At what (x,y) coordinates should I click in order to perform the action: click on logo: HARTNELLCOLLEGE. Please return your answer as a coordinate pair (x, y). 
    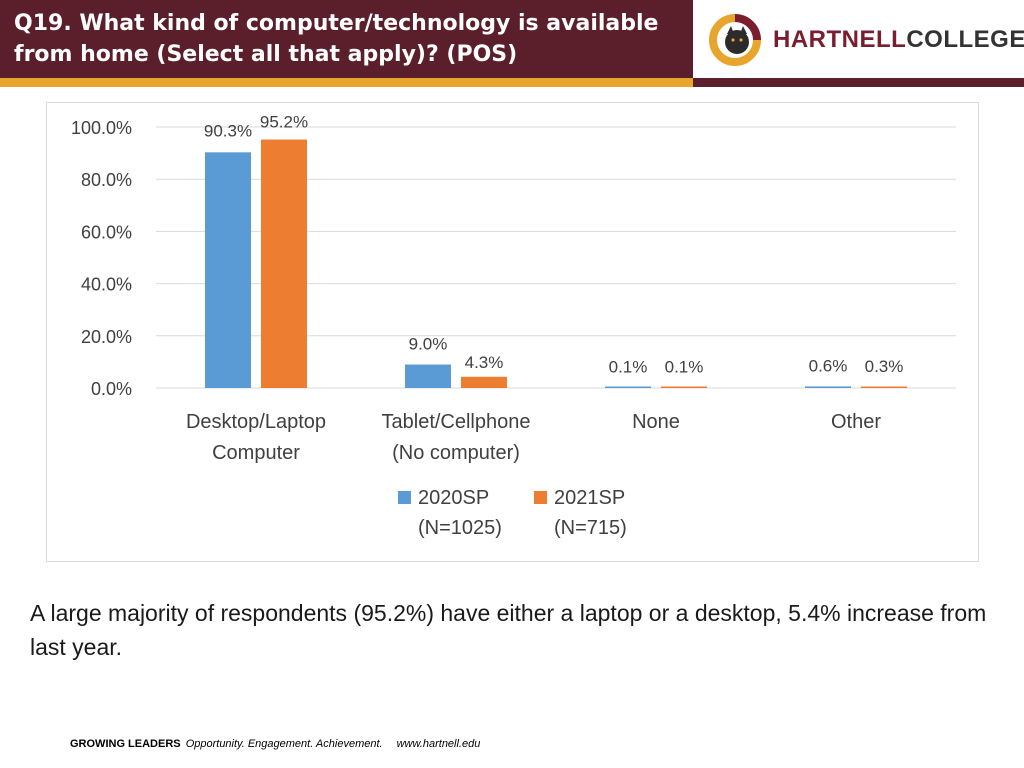
    Looking at the image, I should click on (858, 39).